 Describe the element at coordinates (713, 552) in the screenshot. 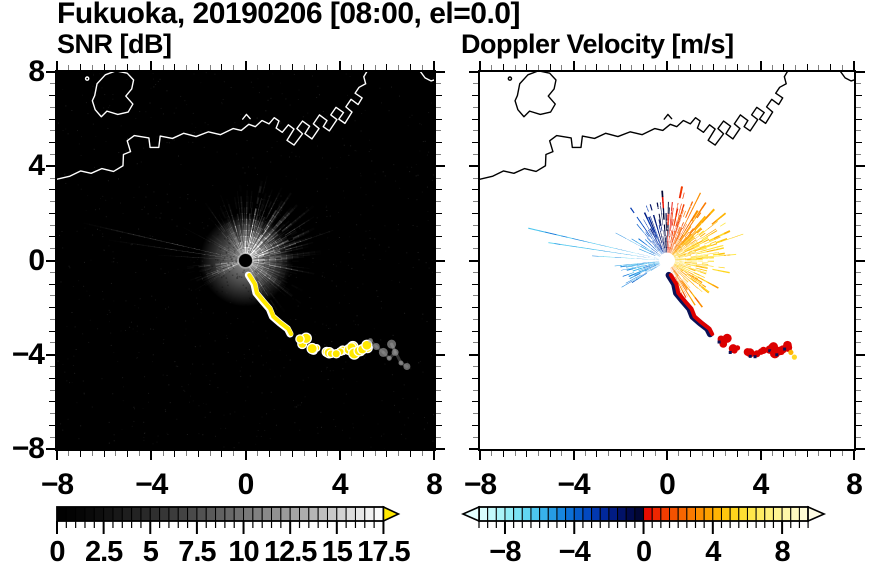

I see `velocity-colorbar-label: 4` at that location.